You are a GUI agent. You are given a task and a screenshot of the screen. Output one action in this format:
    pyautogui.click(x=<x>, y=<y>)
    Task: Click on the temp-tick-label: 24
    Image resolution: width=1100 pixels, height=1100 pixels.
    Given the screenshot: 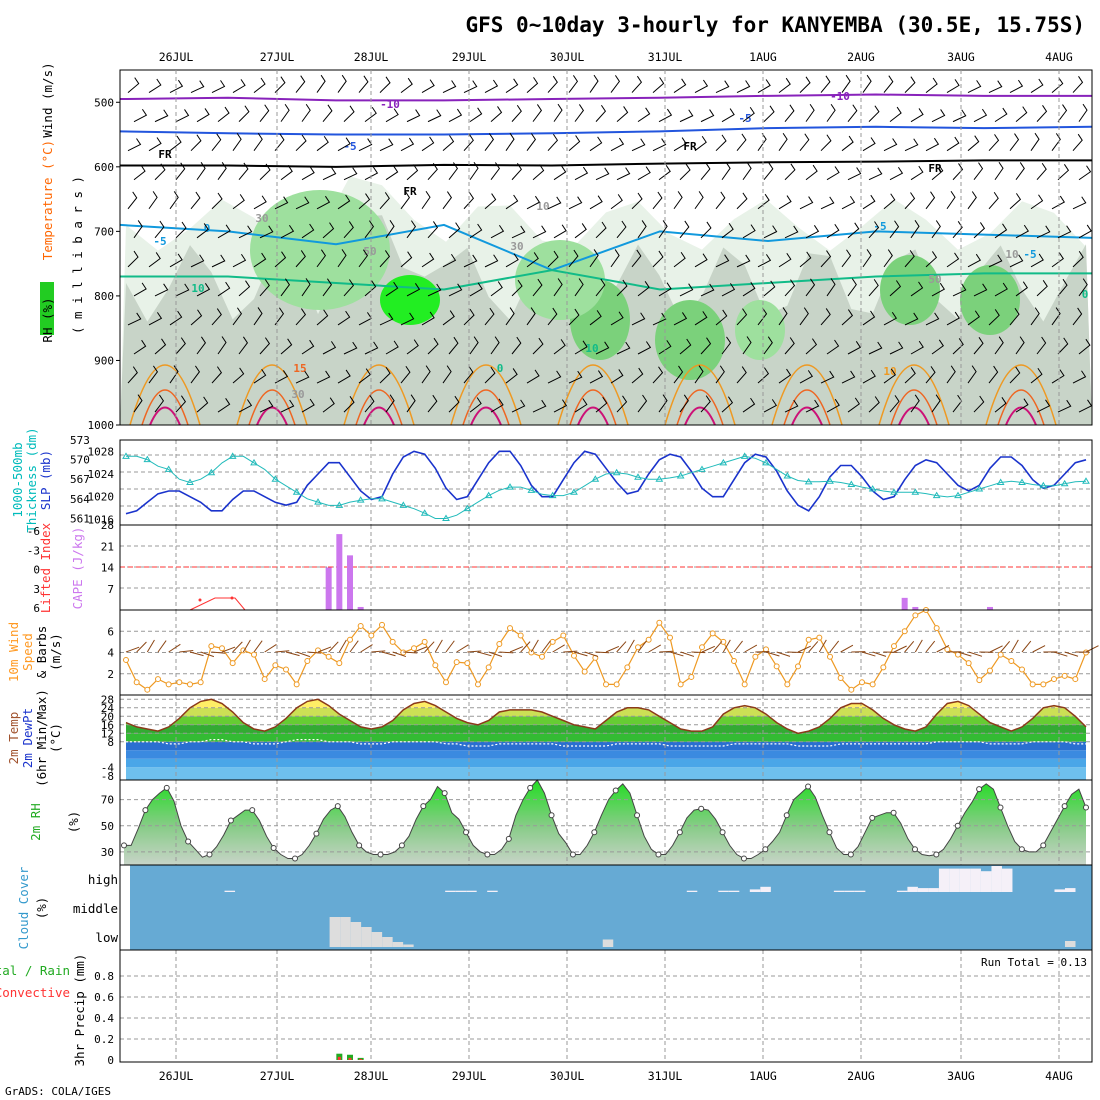 What is the action you would take?
    pyautogui.click(x=108, y=708)
    